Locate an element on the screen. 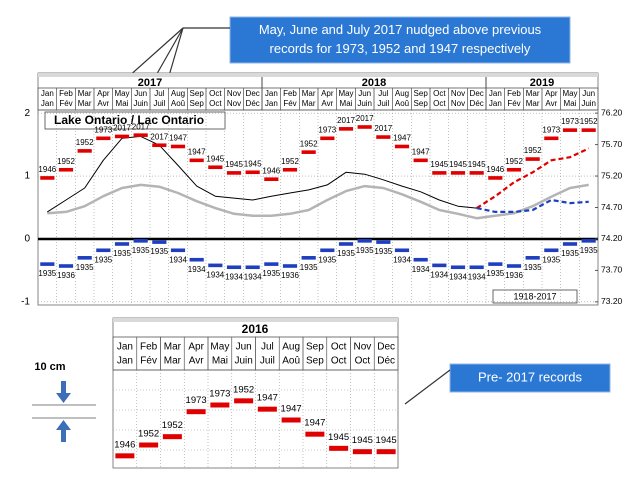  x-tick-label-fr: Nov is located at coordinates (458, 103).